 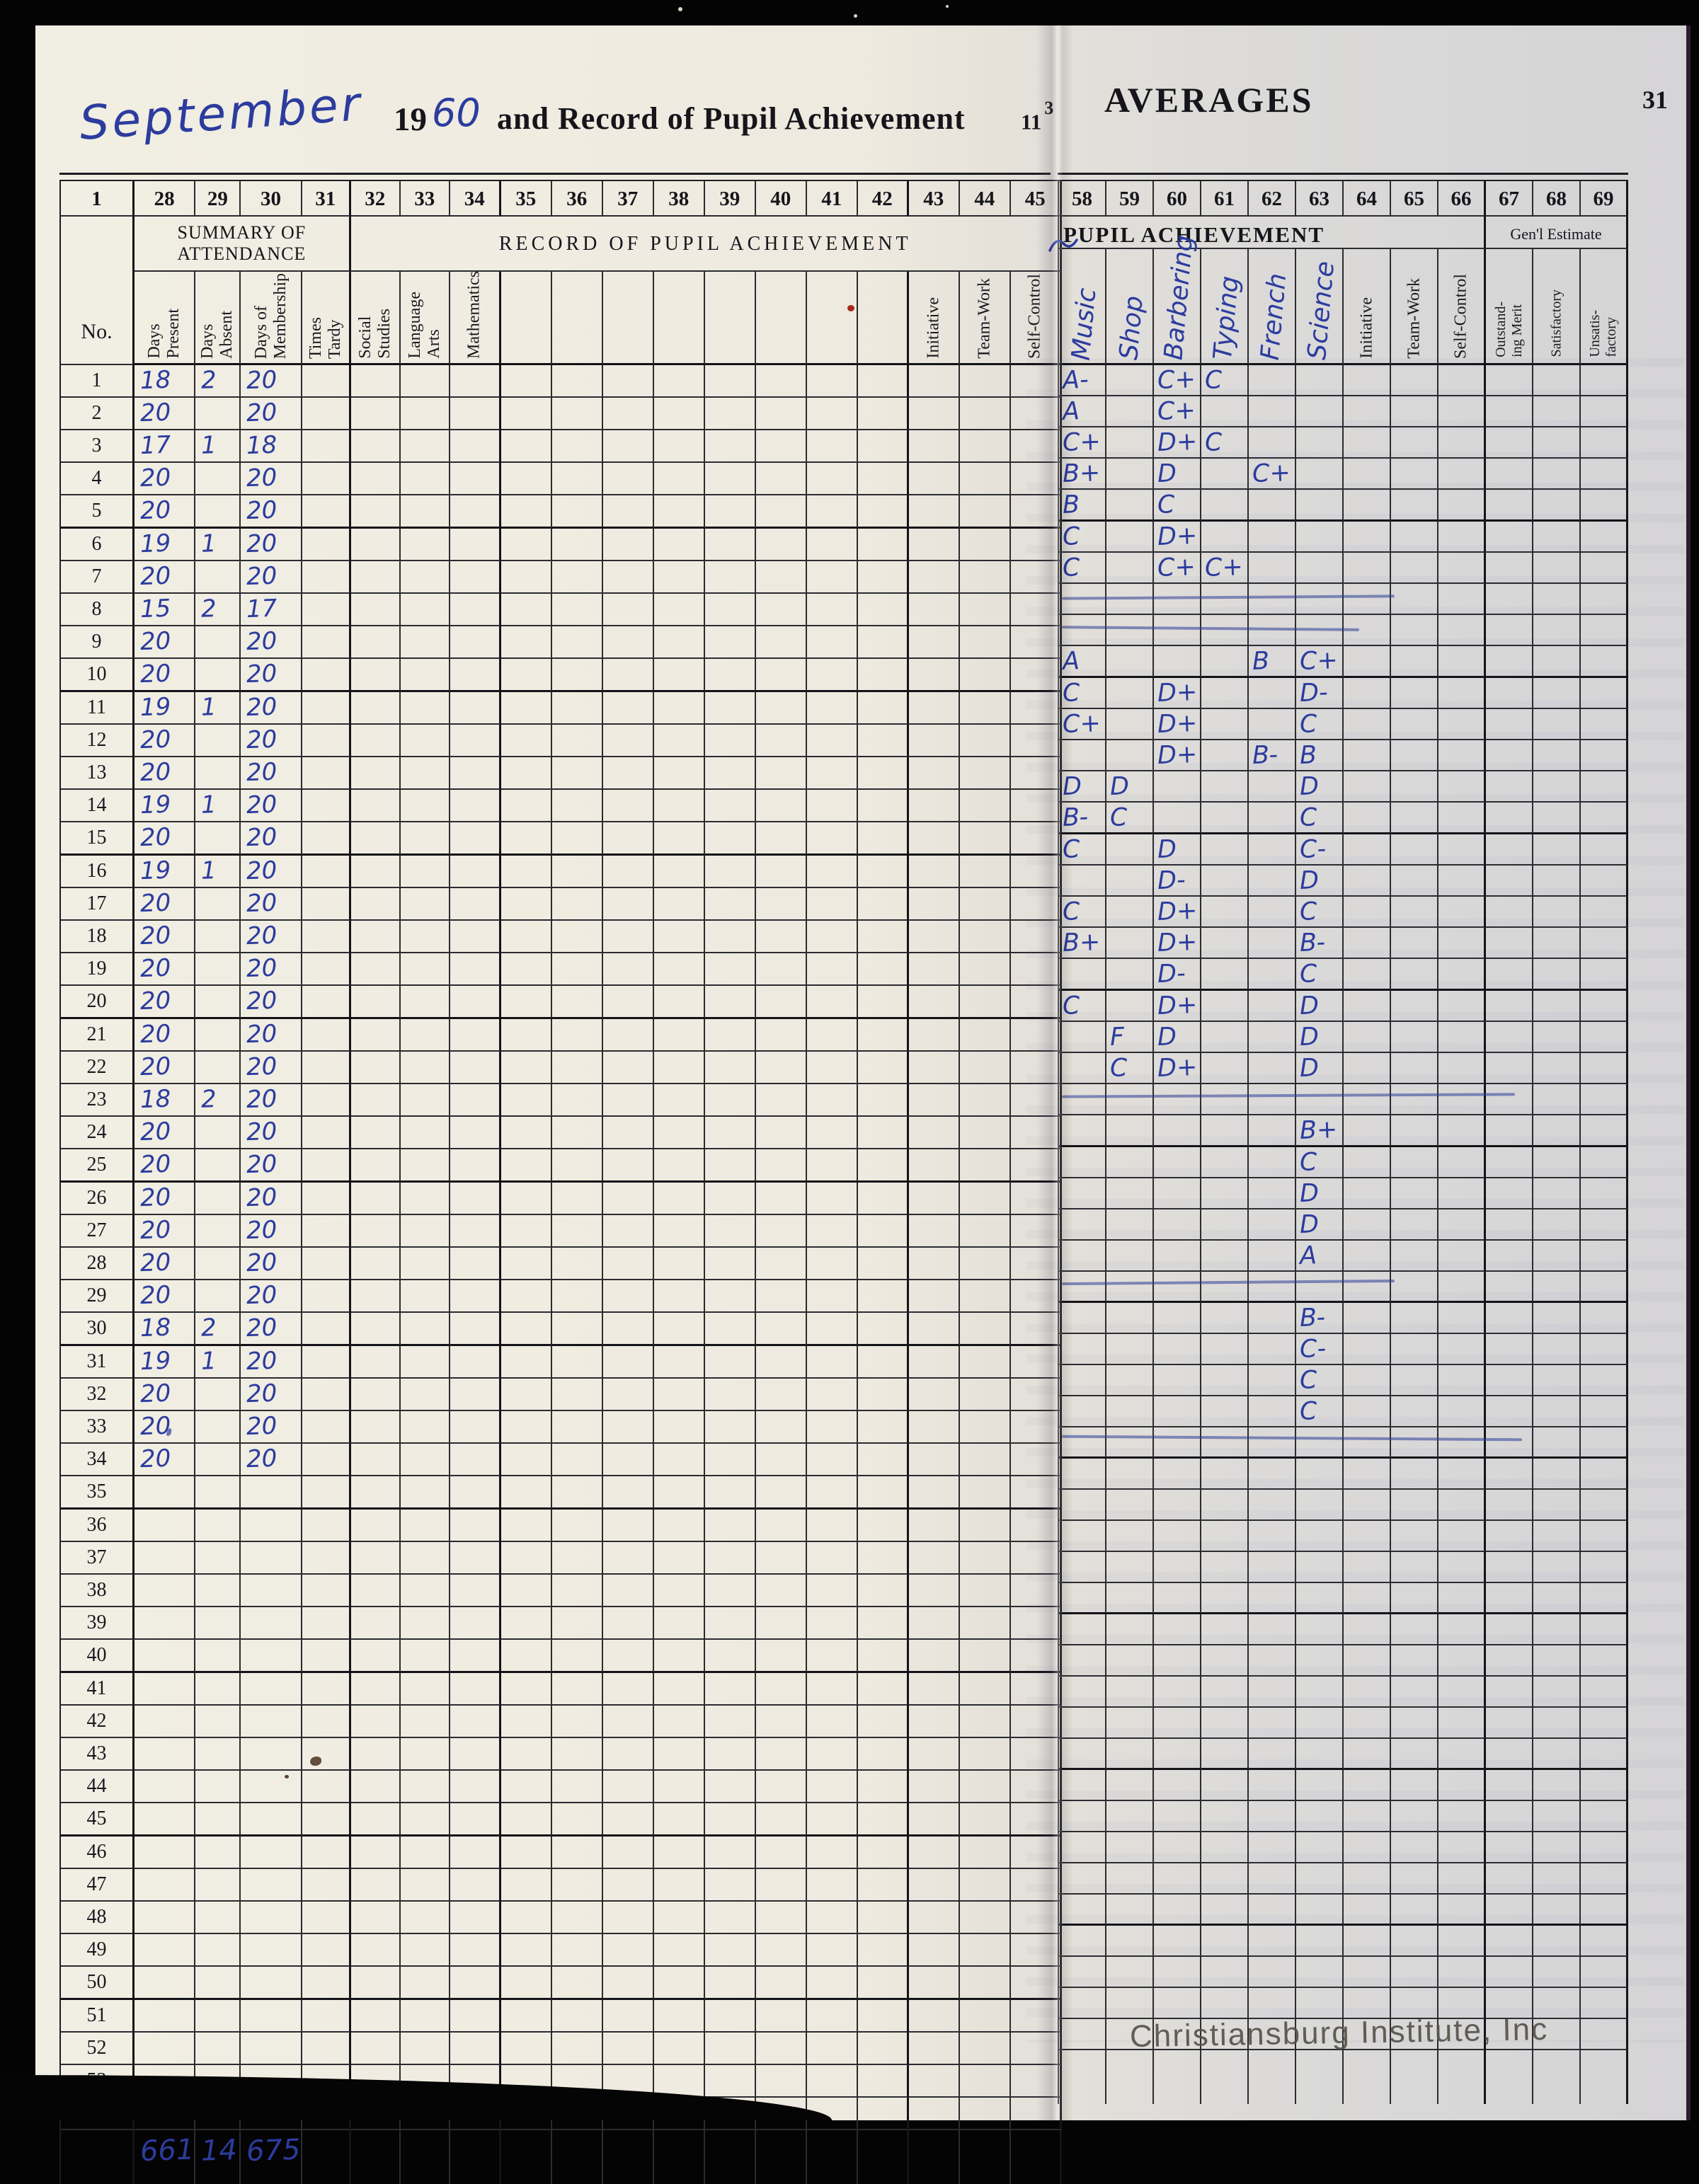 I want to click on handwritten-subject-label: Typing, so click(x=1226, y=318).